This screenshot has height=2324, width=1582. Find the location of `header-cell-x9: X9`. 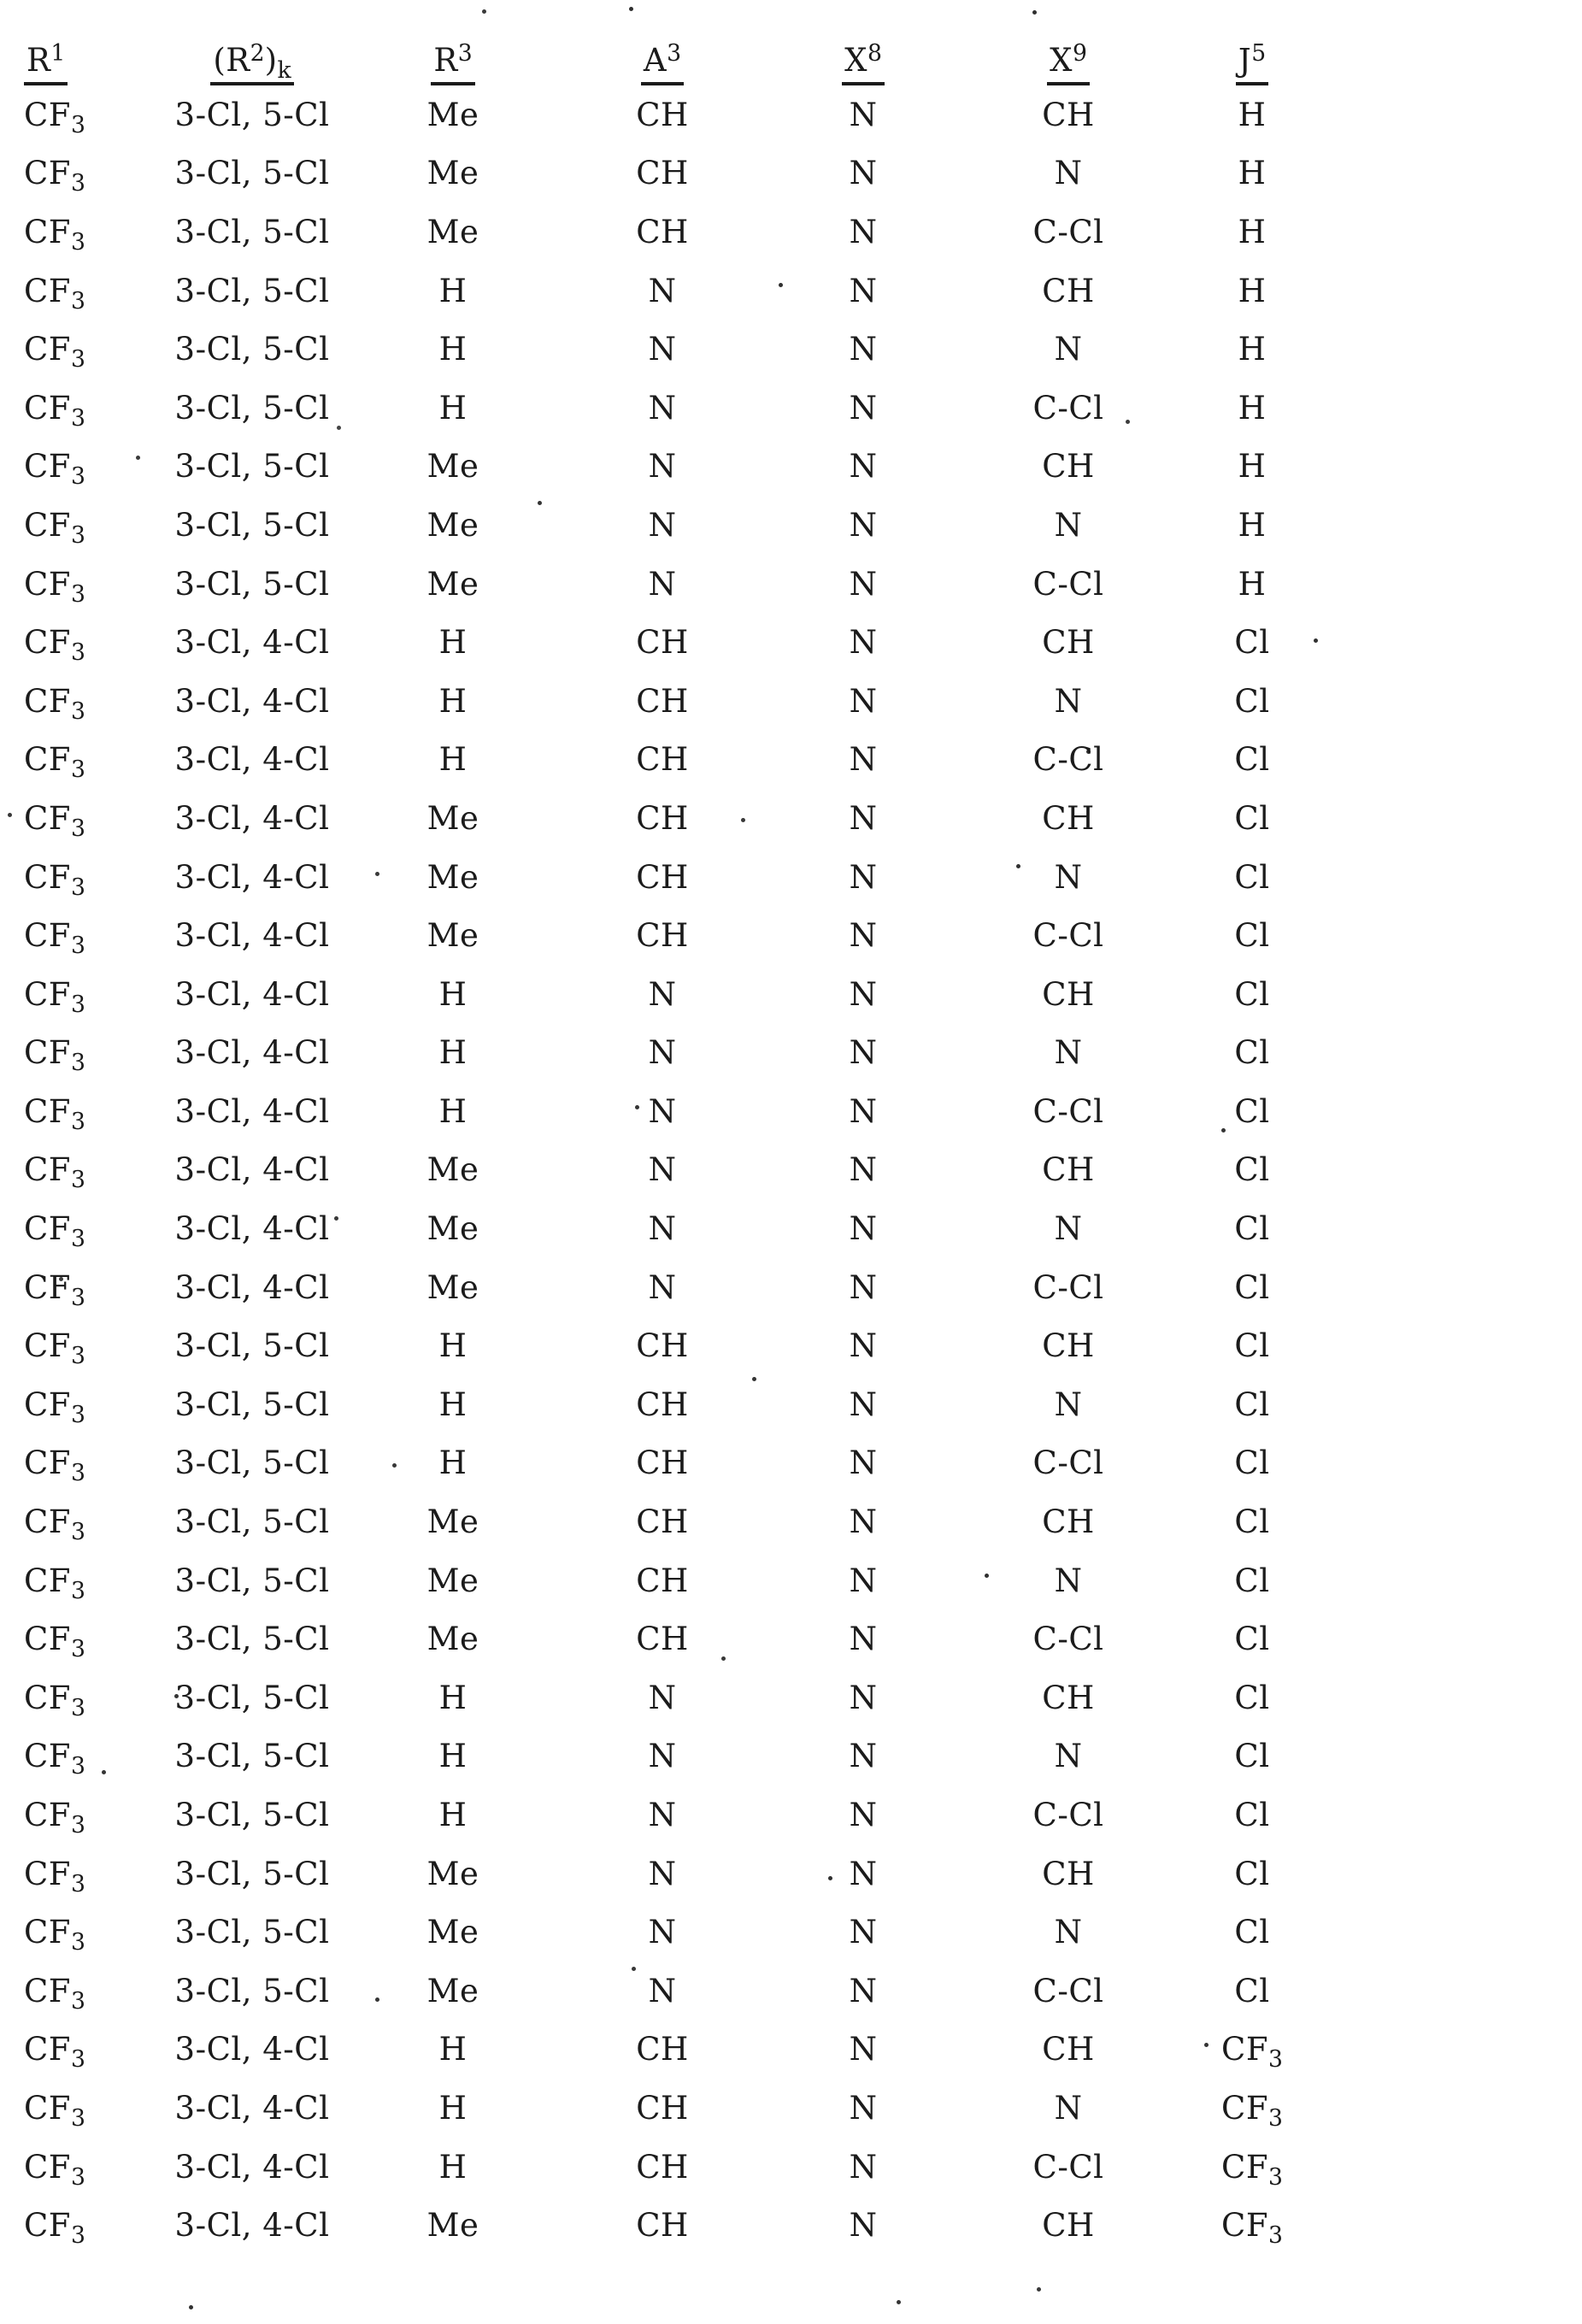

header-cell-x9: X9 is located at coordinates (1068, 63).